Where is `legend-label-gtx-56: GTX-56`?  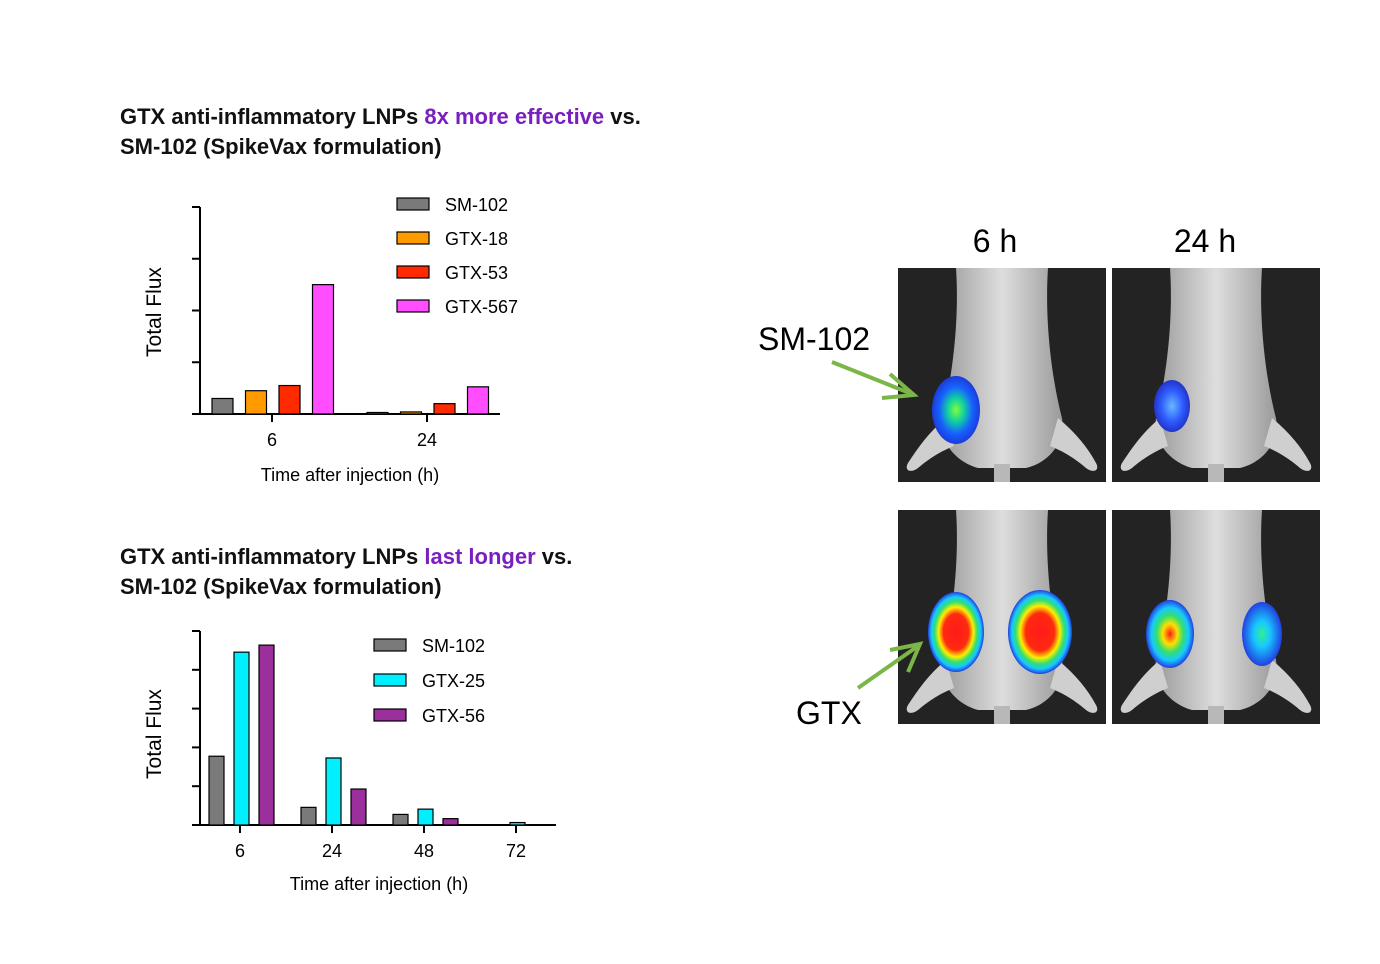
legend-label-gtx-56: GTX-56 is located at coordinates (453, 716).